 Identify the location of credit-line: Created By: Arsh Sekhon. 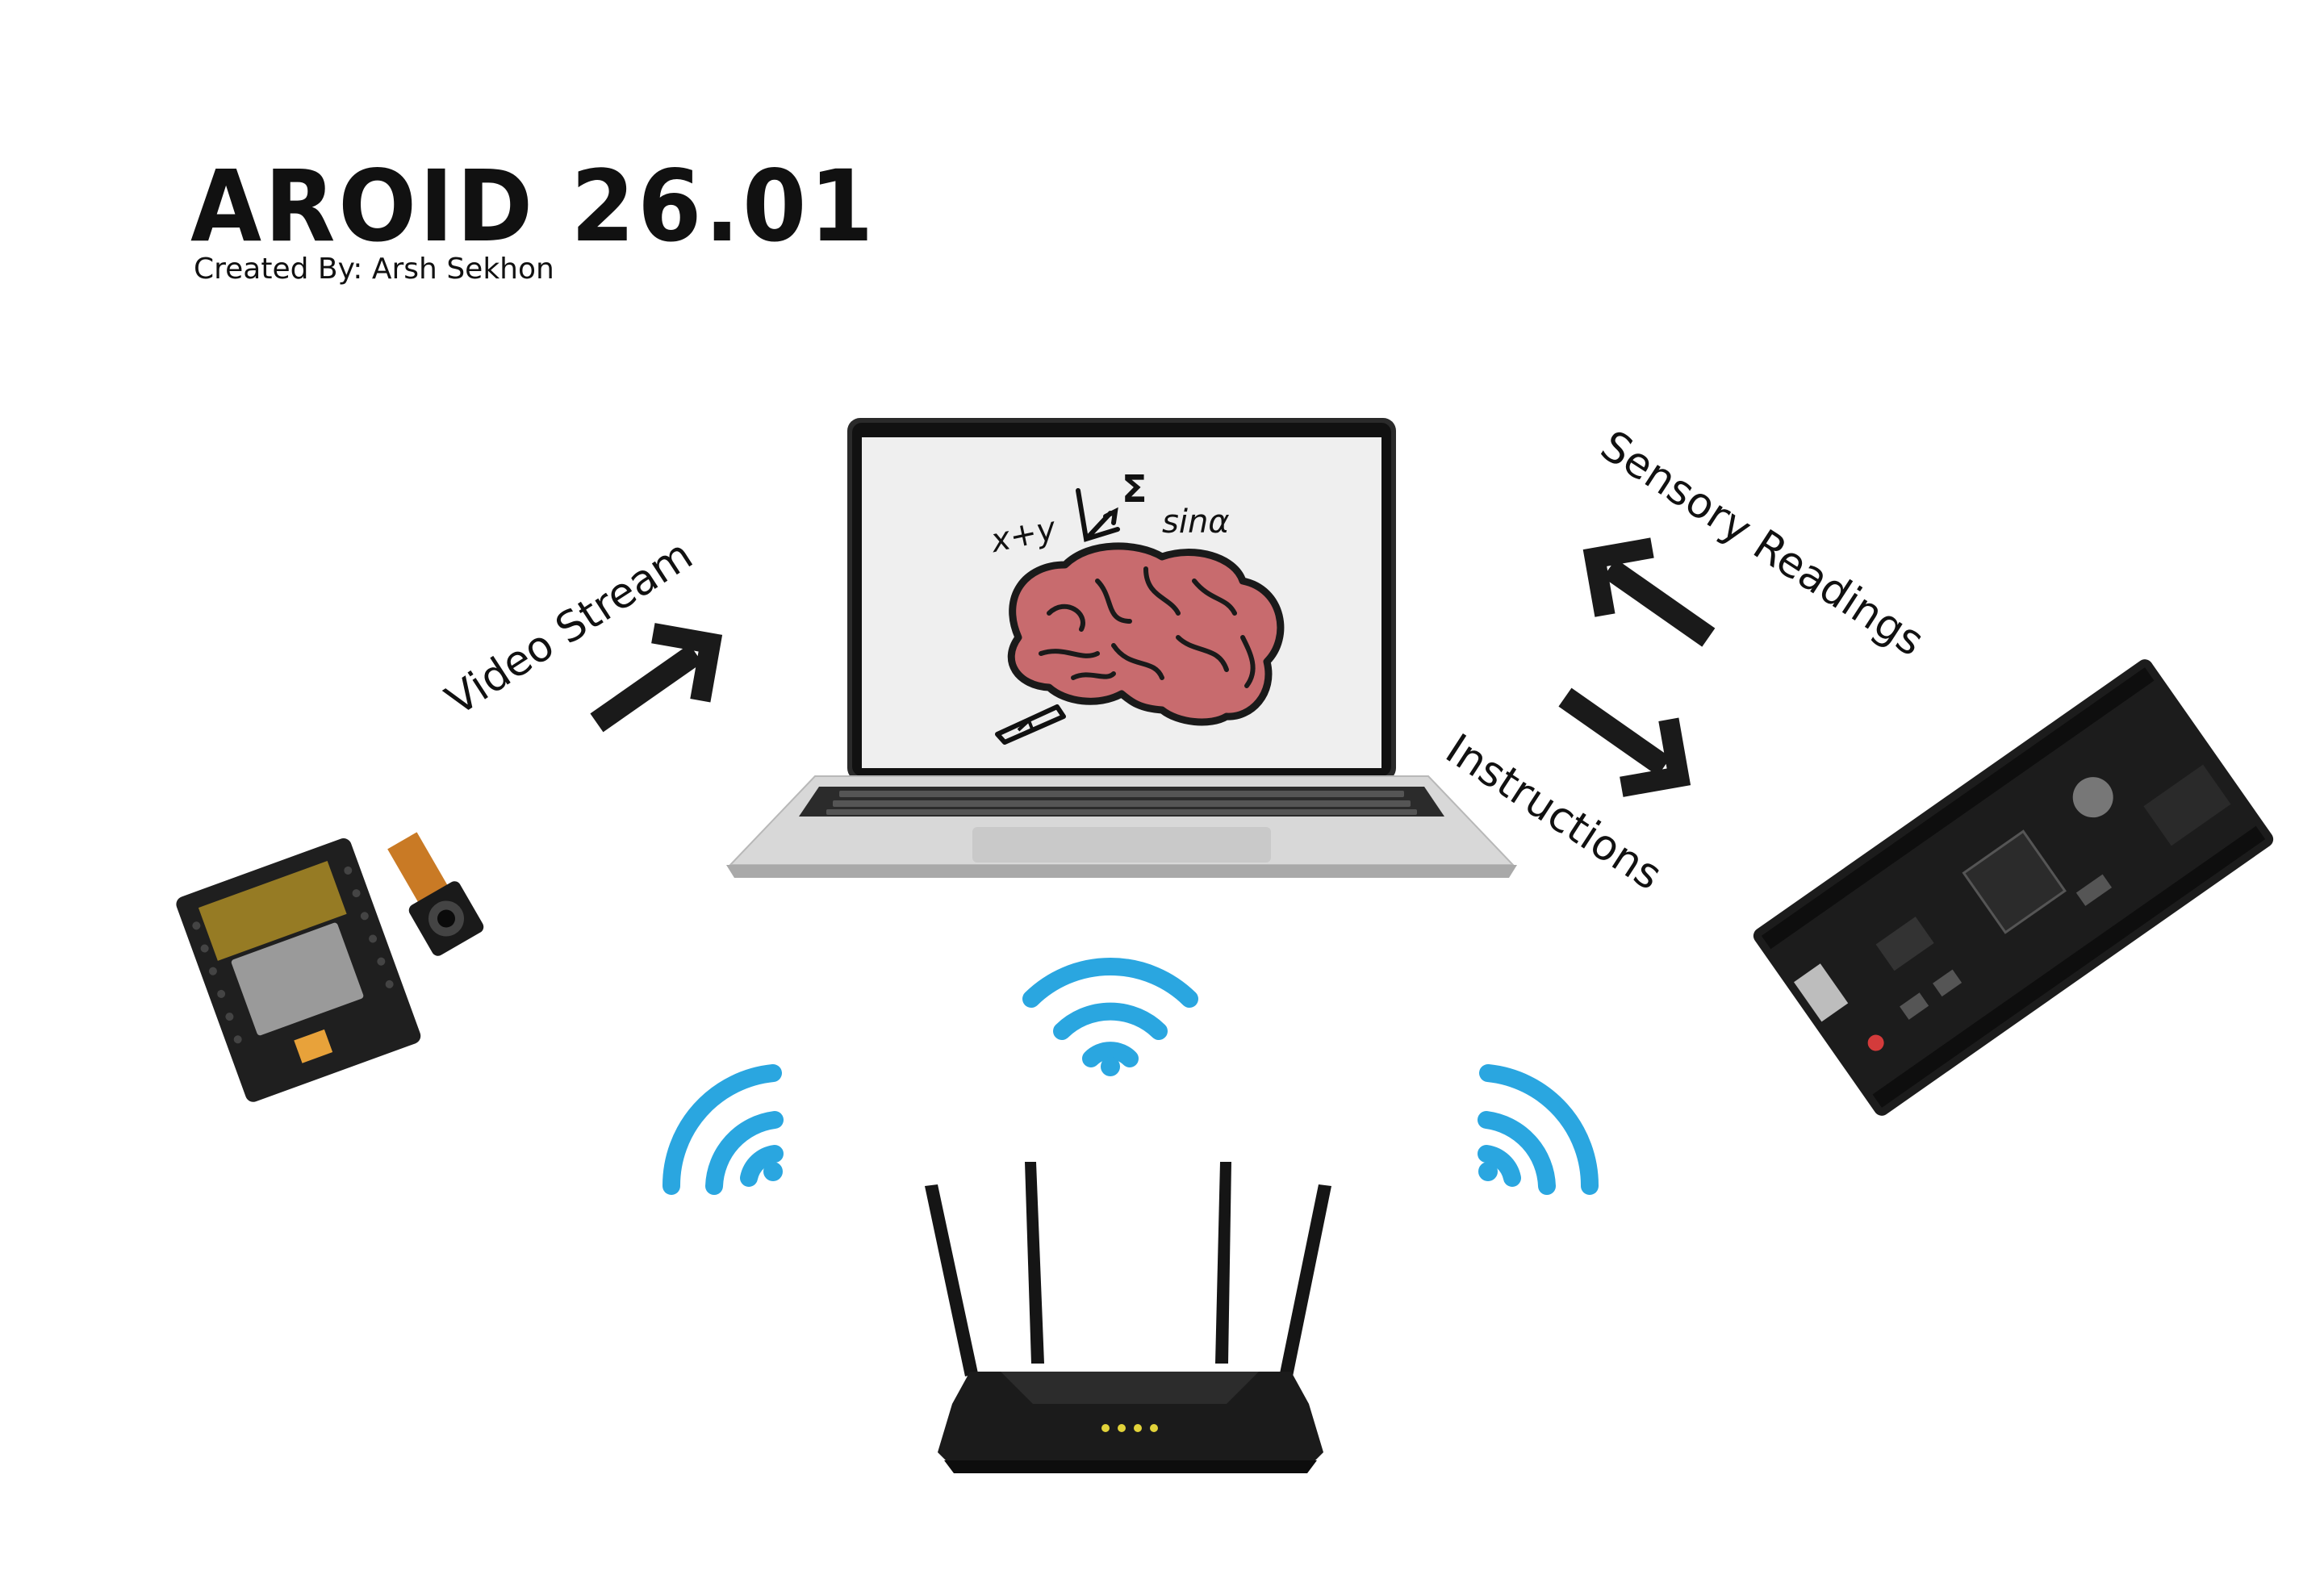
(374, 269).